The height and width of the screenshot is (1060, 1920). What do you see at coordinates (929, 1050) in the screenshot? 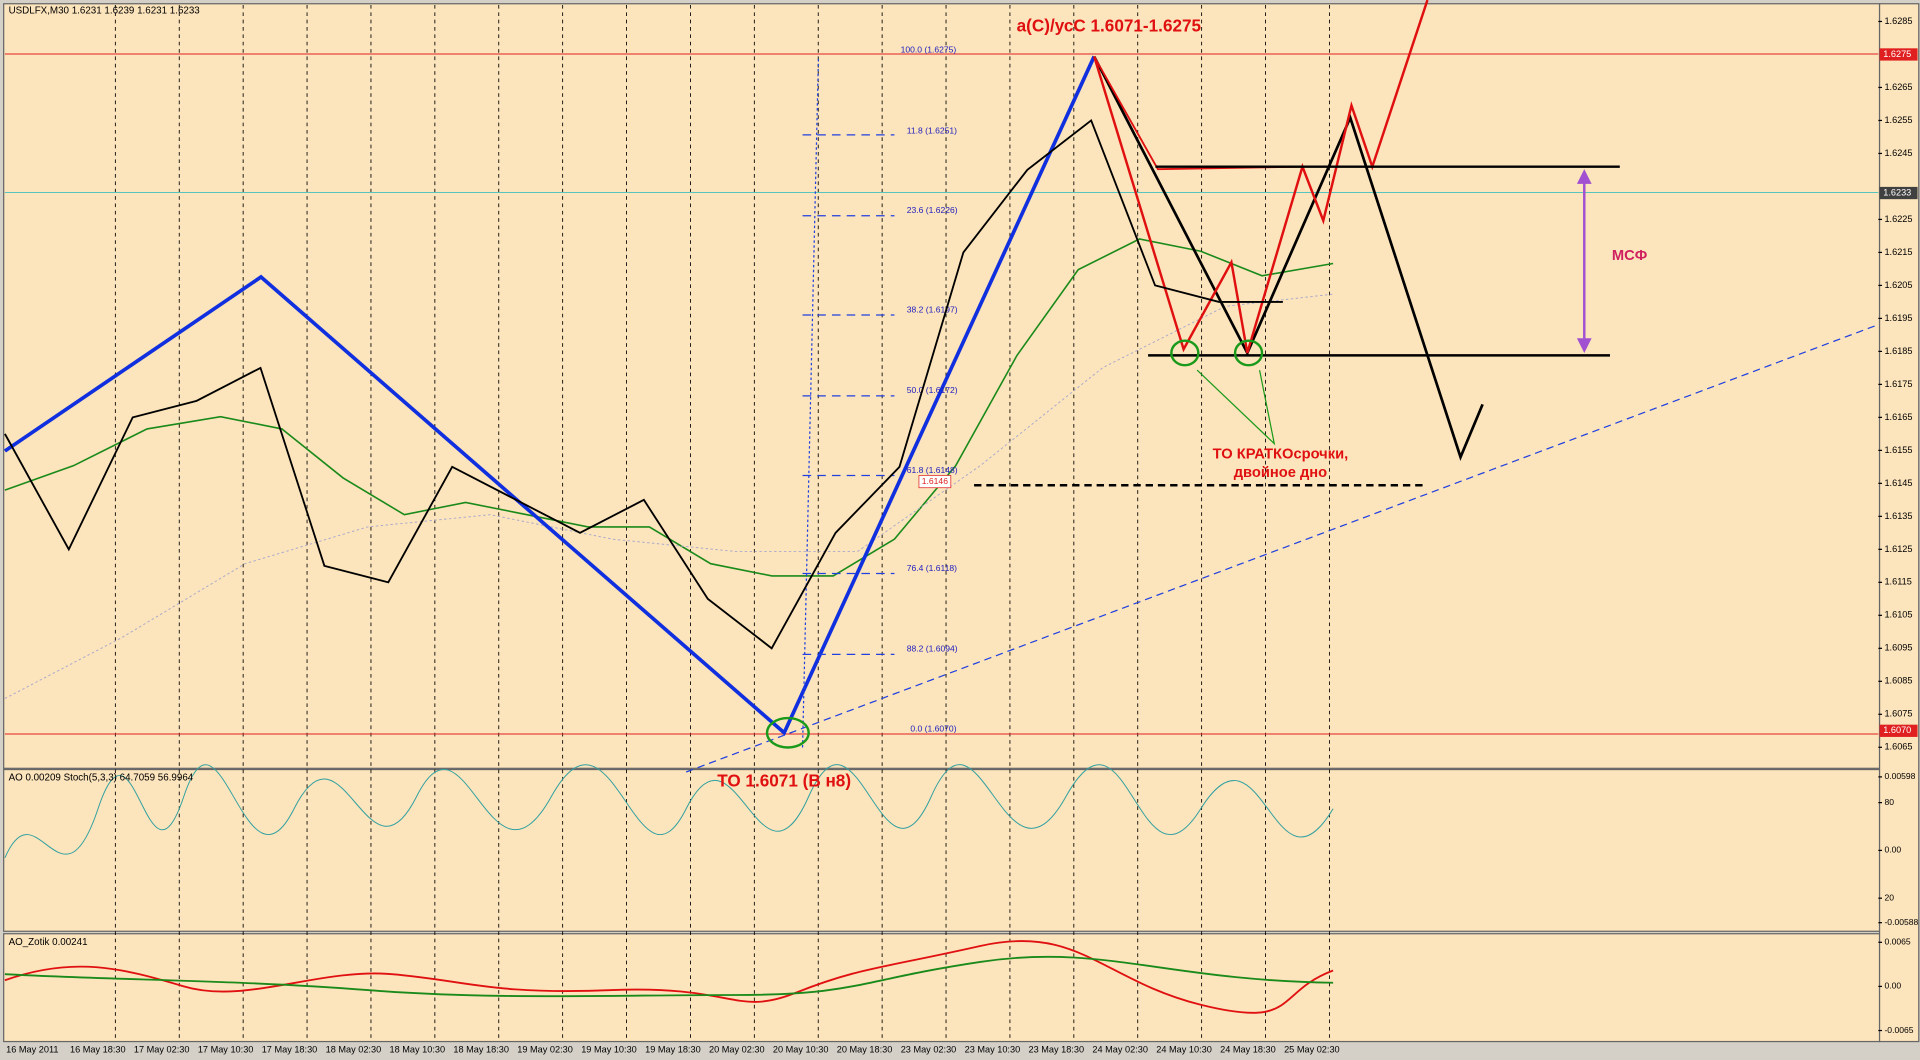
I see `x-tick-label: 23 May 02:30` at bounding box center [929, 1050].